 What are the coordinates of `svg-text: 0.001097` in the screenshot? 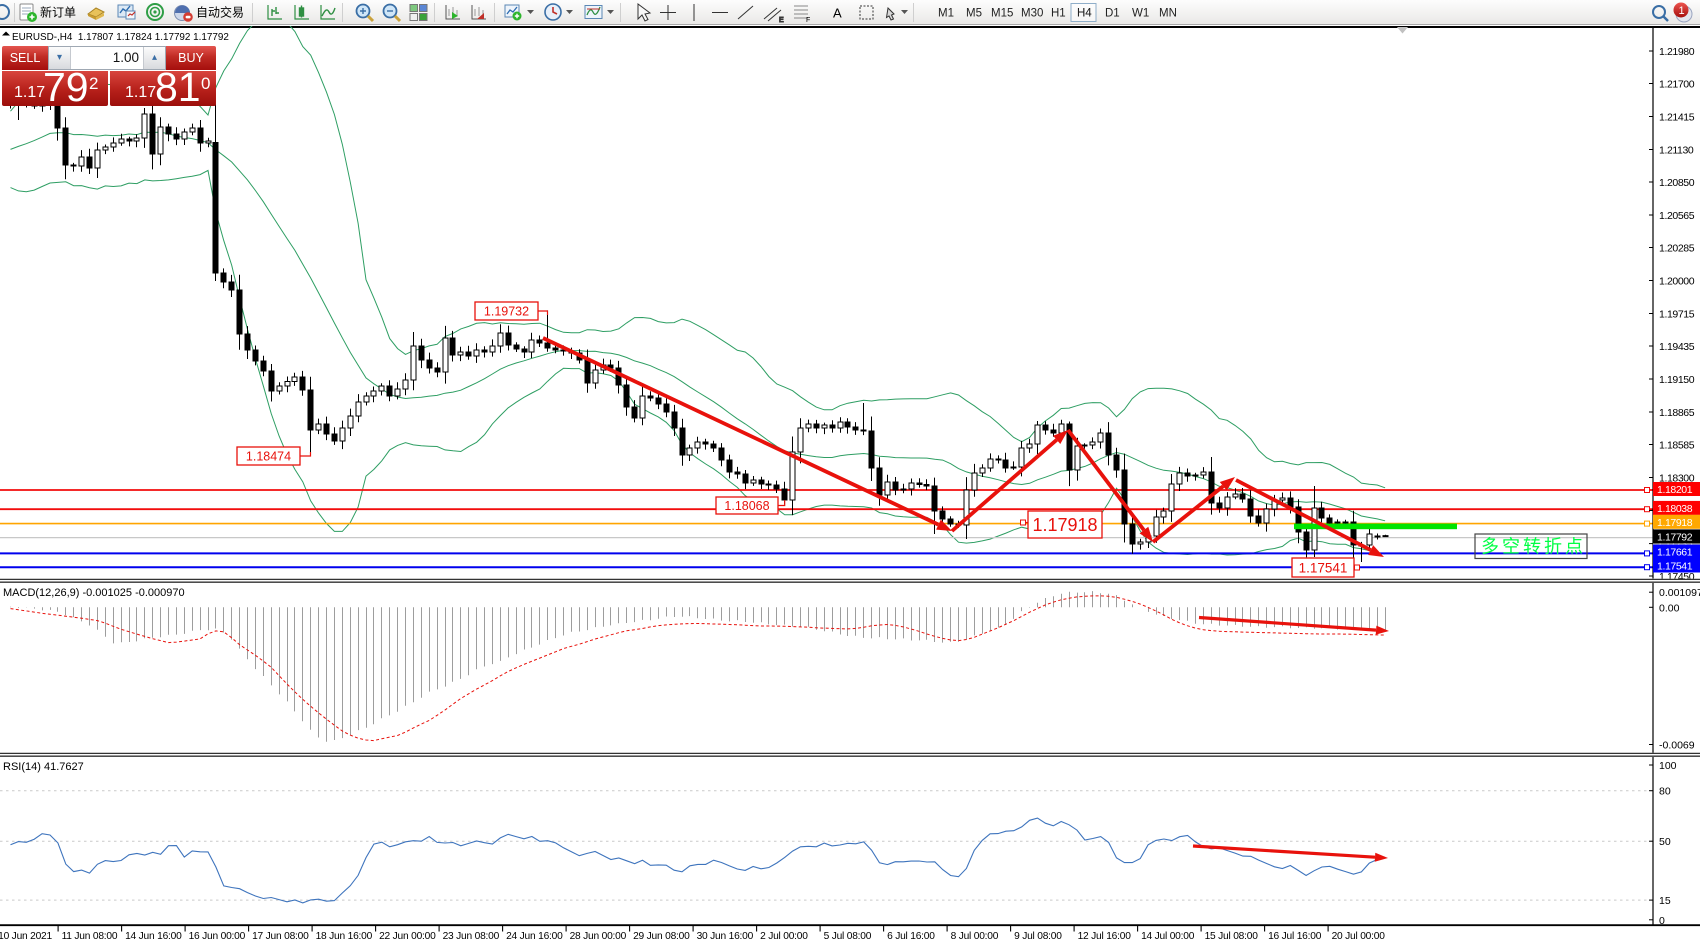 It's located at (1679, 593).